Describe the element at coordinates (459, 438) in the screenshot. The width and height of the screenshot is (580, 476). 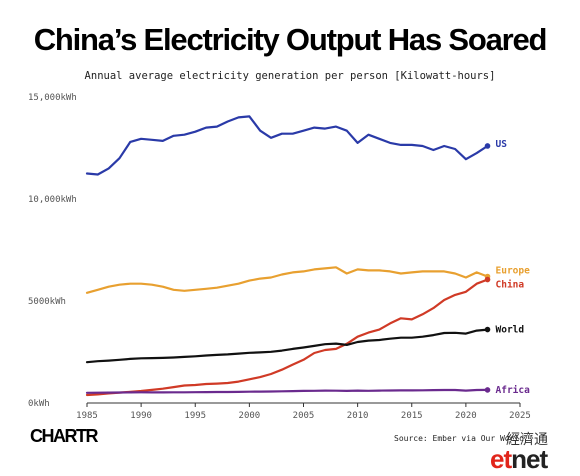
I see `source-note: Source: Ember via Our World` at that location.